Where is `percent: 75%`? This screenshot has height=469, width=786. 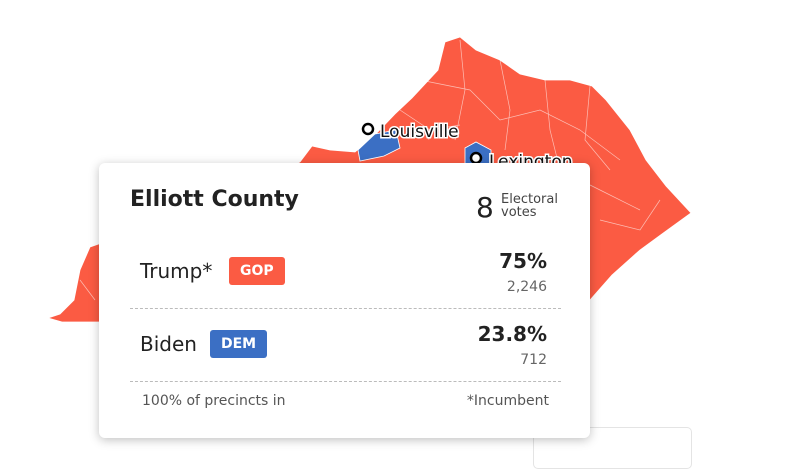 percent: 75% is located at coordinates (523, 261).